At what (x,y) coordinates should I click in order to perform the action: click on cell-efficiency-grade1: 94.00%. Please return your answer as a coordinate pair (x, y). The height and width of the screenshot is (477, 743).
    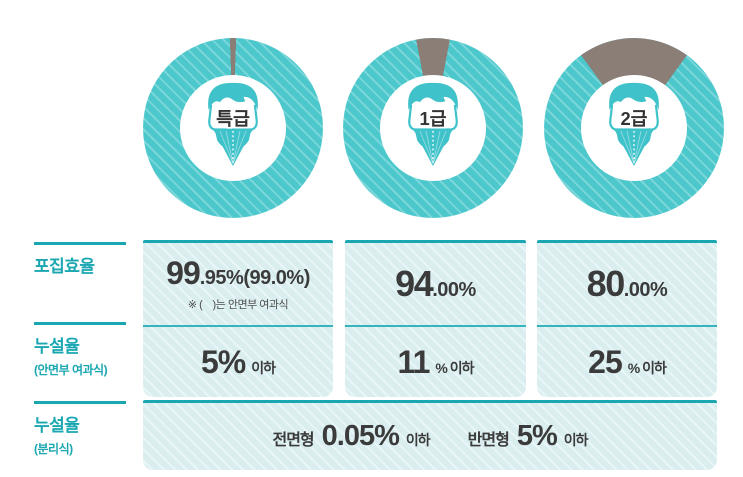
    Looking at the image, I should click on (435, 285).